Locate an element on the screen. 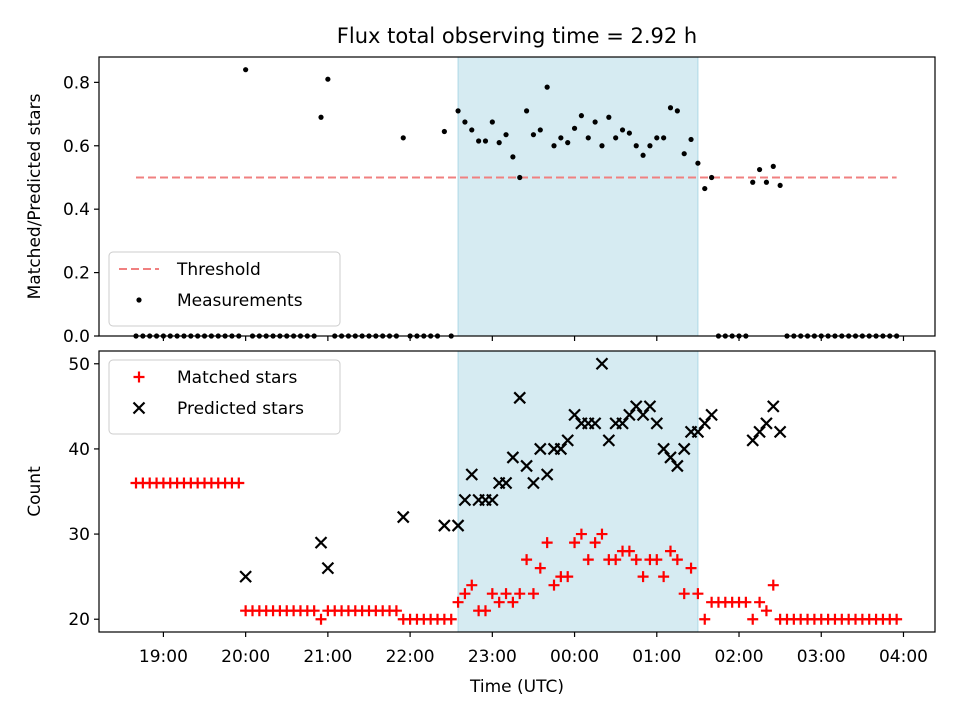  legend: Threshold Measurements is located at coordinates (224, 289).